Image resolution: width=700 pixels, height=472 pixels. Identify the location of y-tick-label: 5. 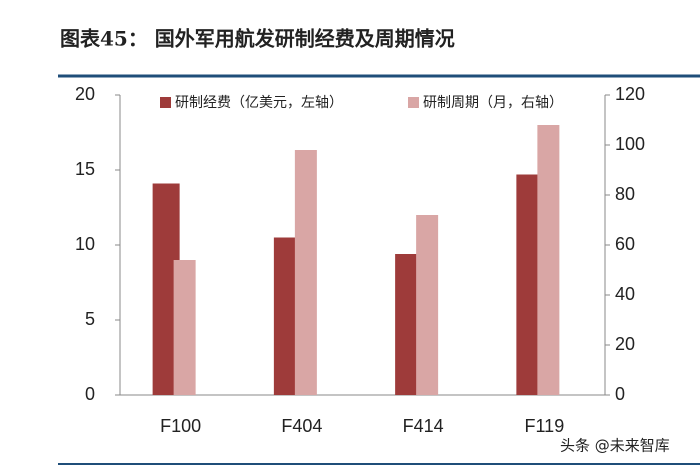
(90, 319).